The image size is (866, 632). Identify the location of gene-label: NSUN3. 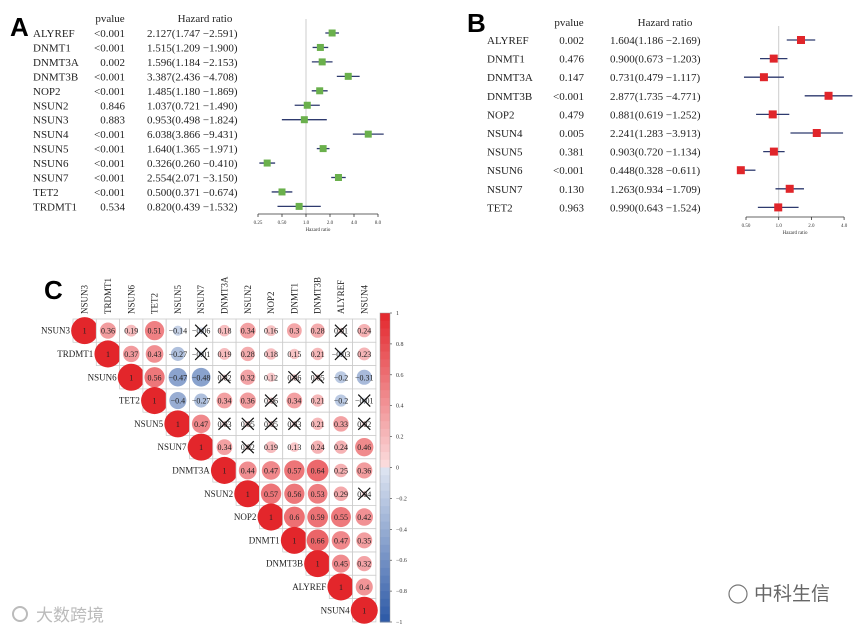
(51, 121).